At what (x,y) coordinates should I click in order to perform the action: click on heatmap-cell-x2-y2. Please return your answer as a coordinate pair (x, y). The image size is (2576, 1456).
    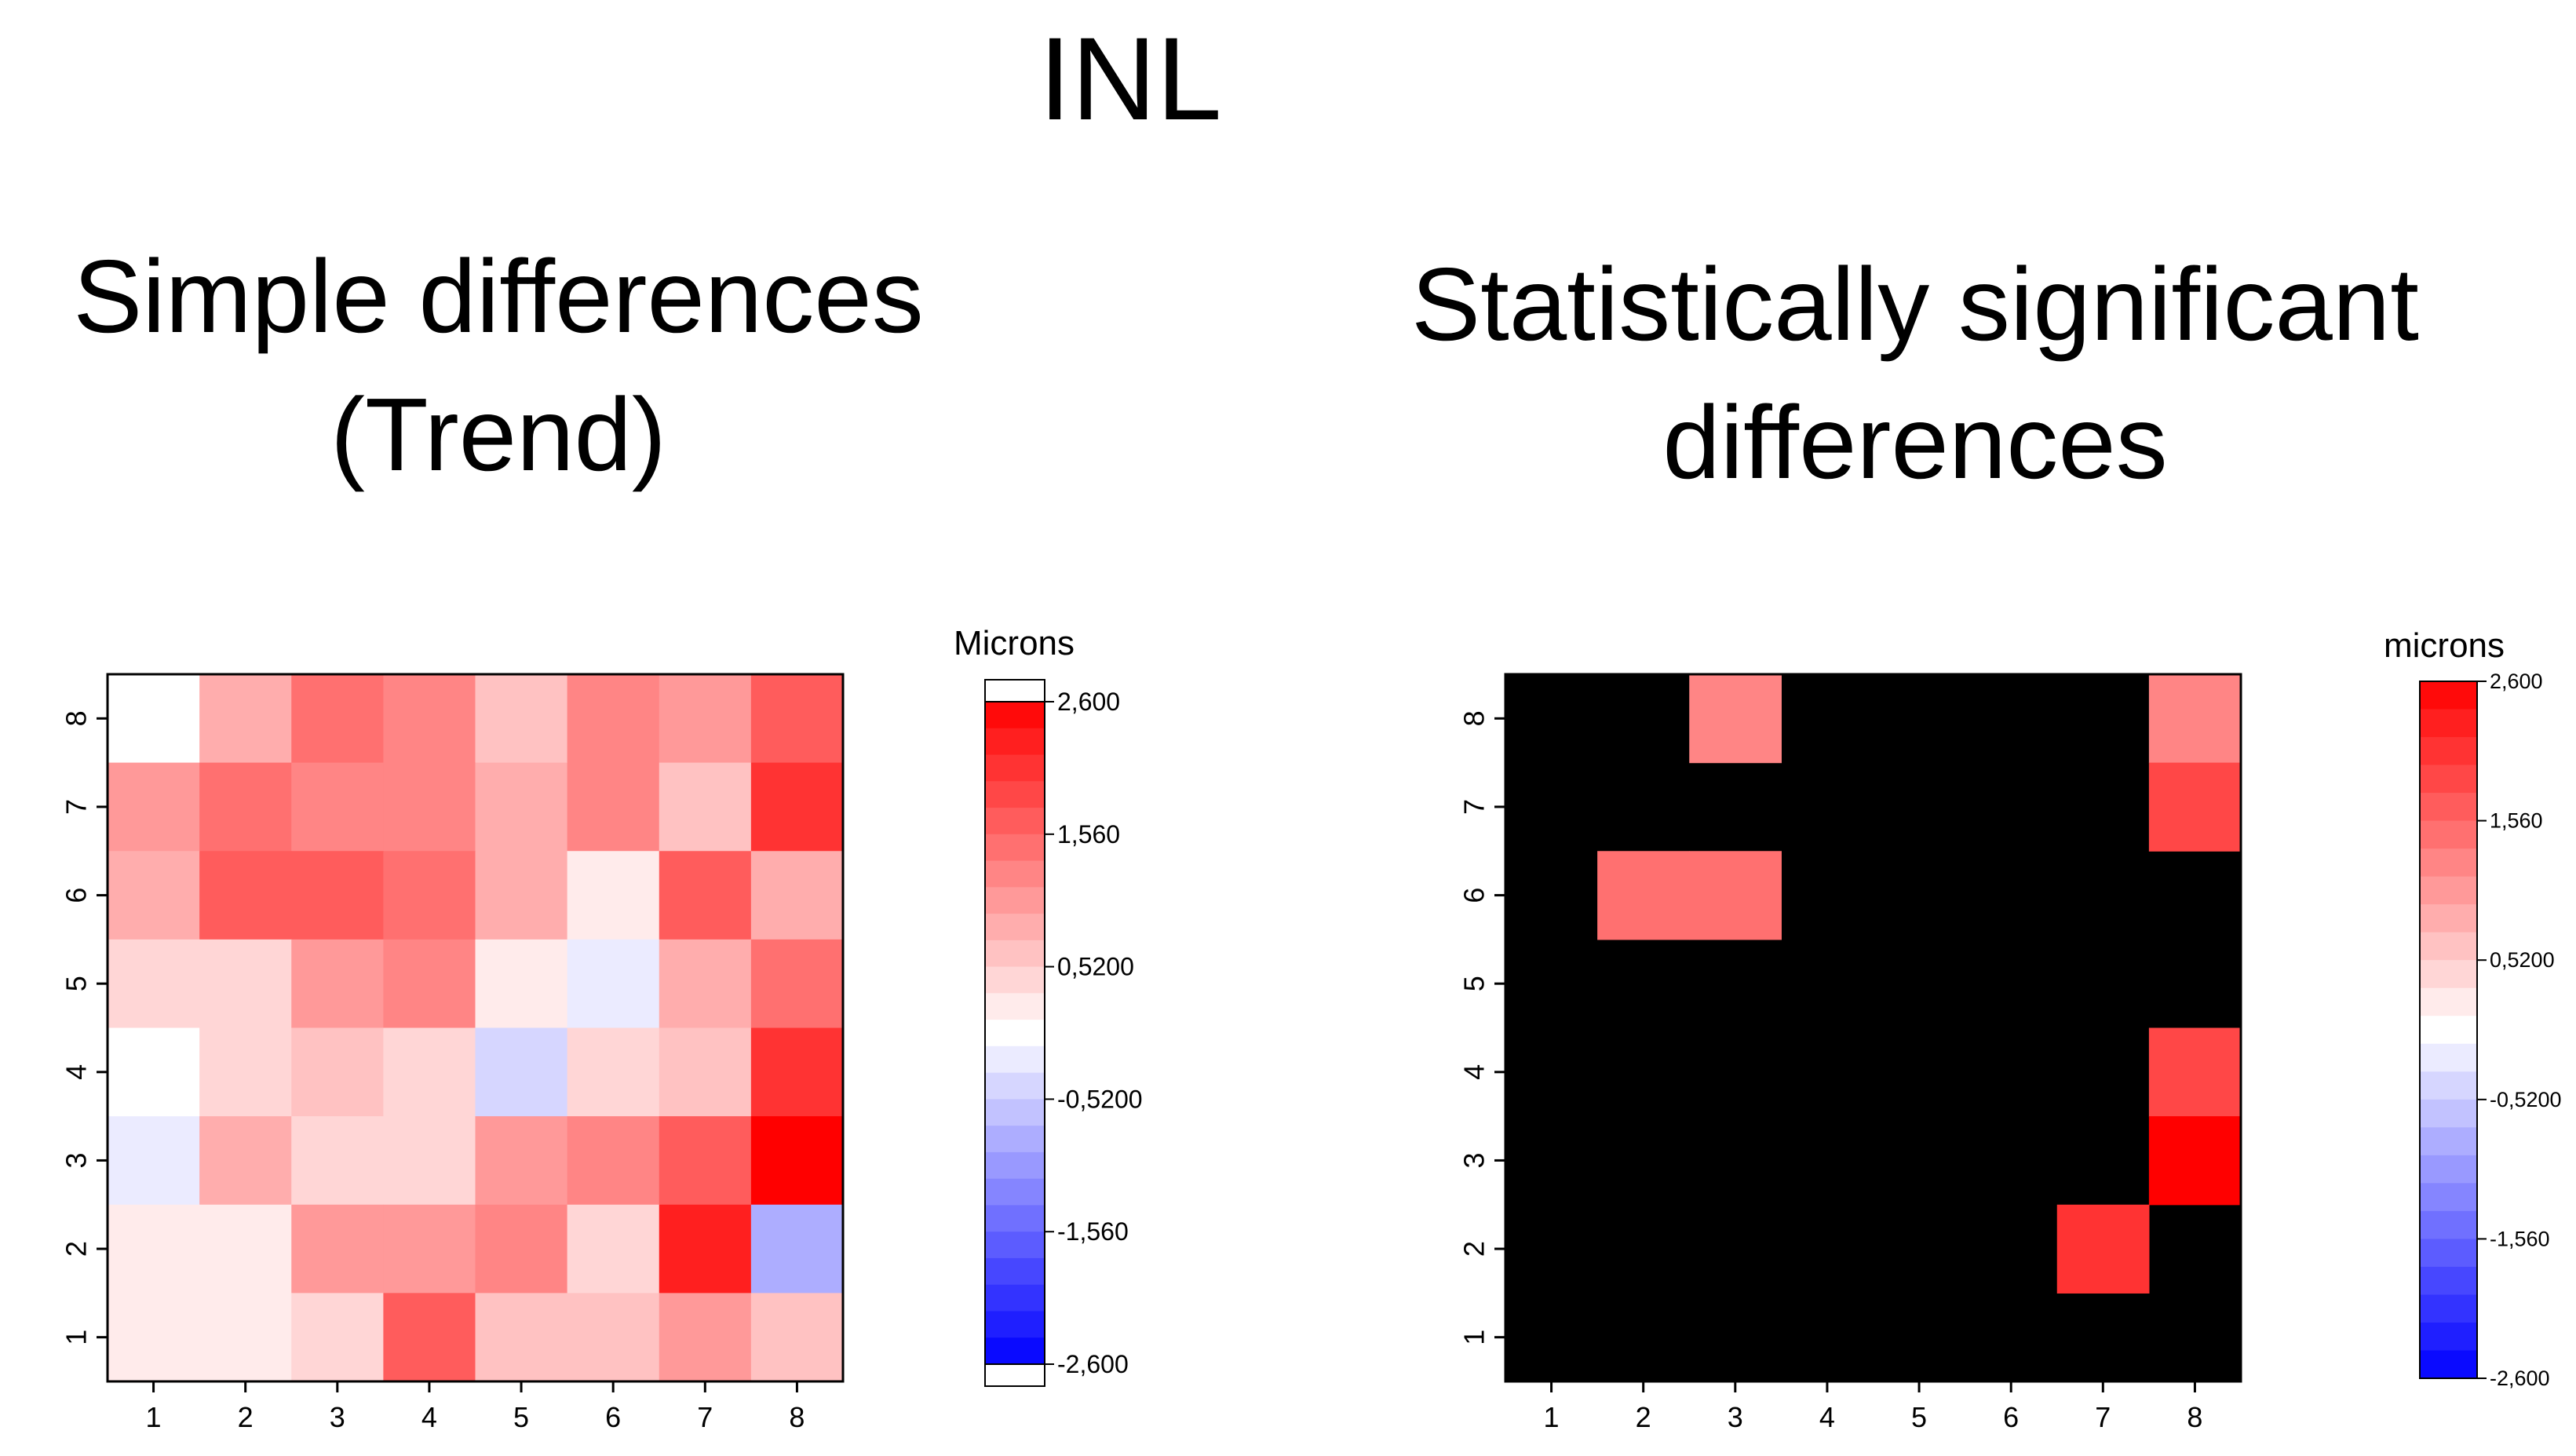
    Looking at the image, I should click on (245, 1249).